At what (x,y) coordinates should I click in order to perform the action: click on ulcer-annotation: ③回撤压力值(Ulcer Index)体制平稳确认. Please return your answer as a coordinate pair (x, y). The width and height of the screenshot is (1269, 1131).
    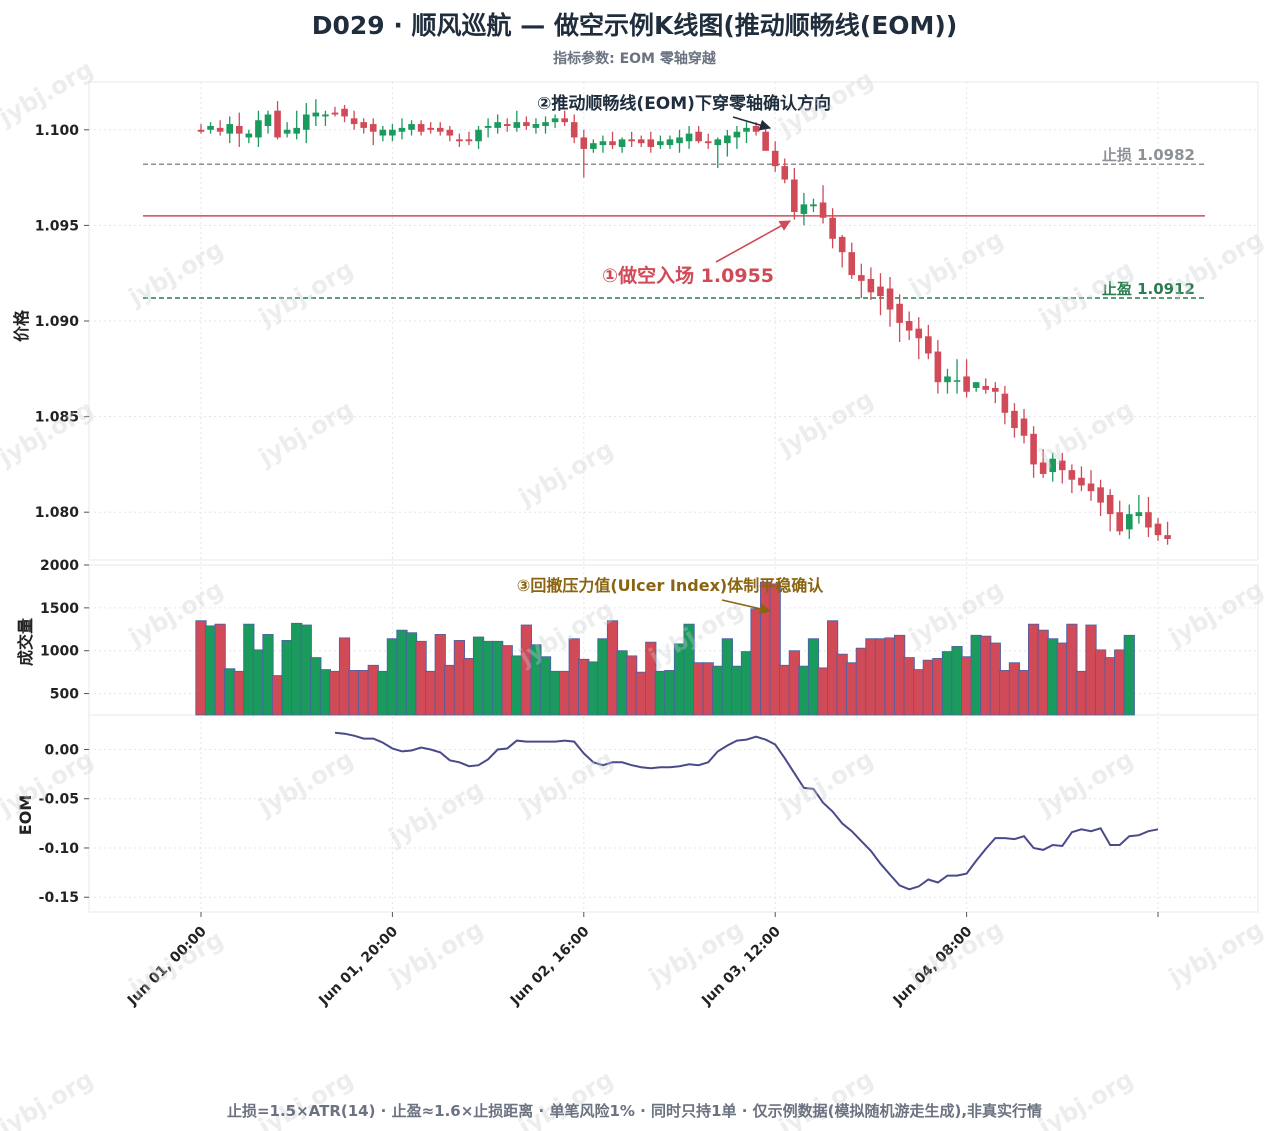
    Looking at the image, I should click on (670, 585).